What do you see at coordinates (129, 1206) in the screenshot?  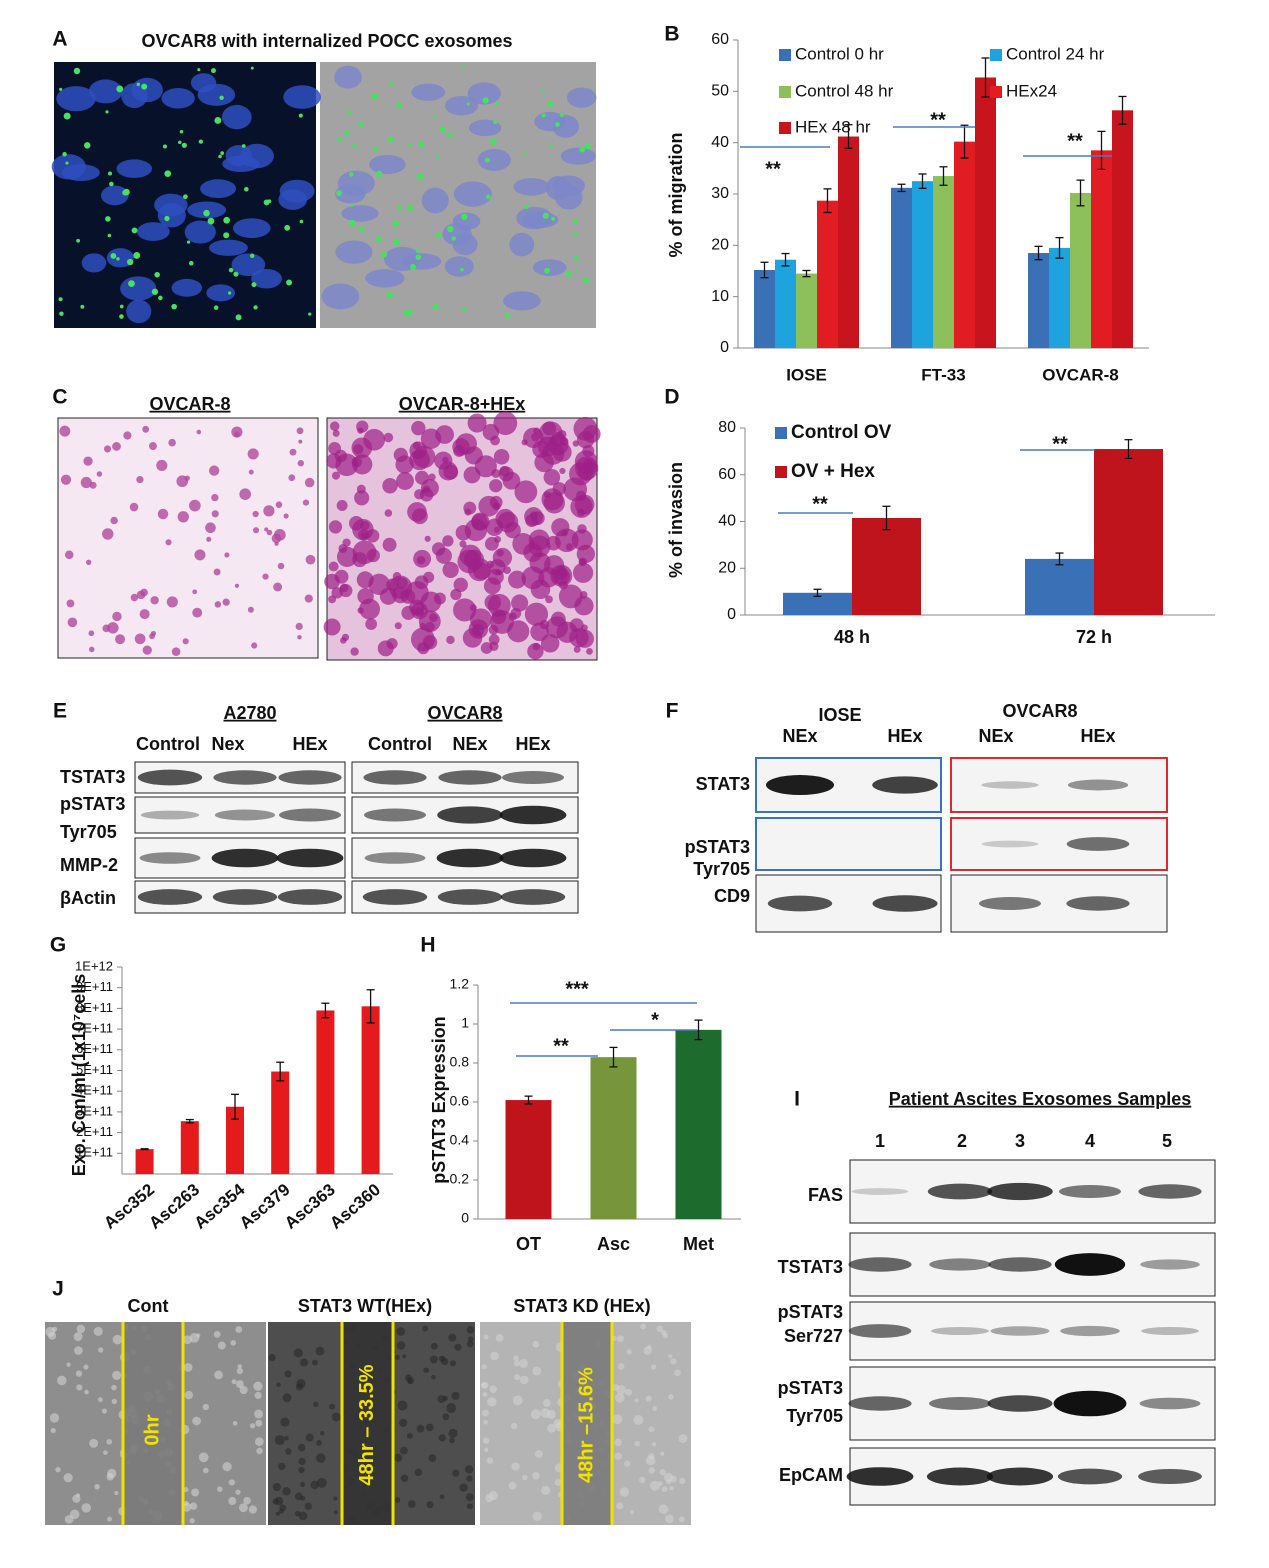 I see `x-tick-label: Asc352` at bounding box center [129, 1206].